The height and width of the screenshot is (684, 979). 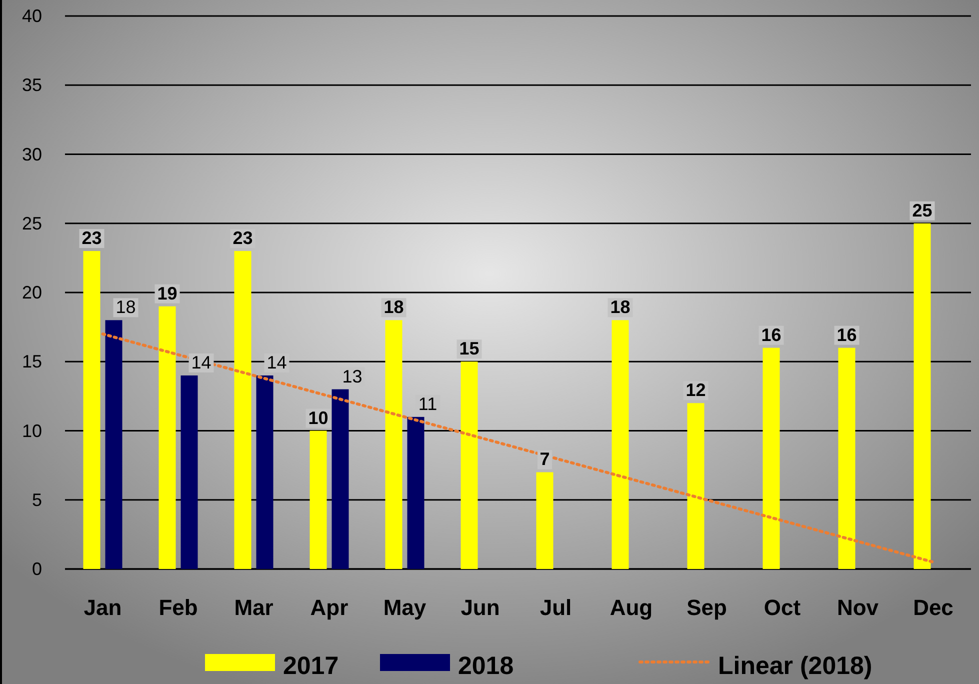 What do you see at coordinates (480, 607) in the screenshot?
I see `x-tick-label: Jun` at bounding box center [480, 607].